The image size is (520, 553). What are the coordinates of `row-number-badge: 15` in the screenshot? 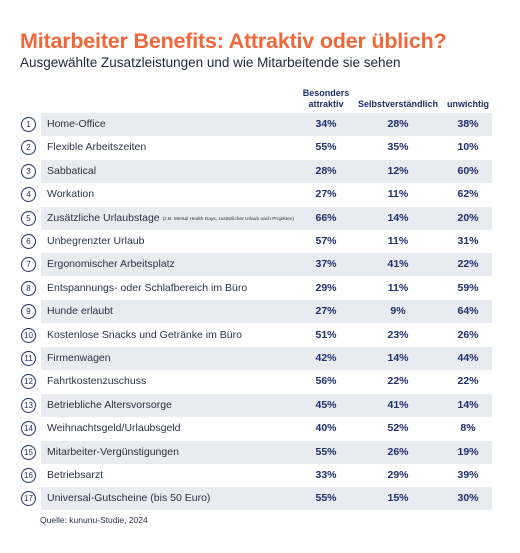 It's located at (28, 452).